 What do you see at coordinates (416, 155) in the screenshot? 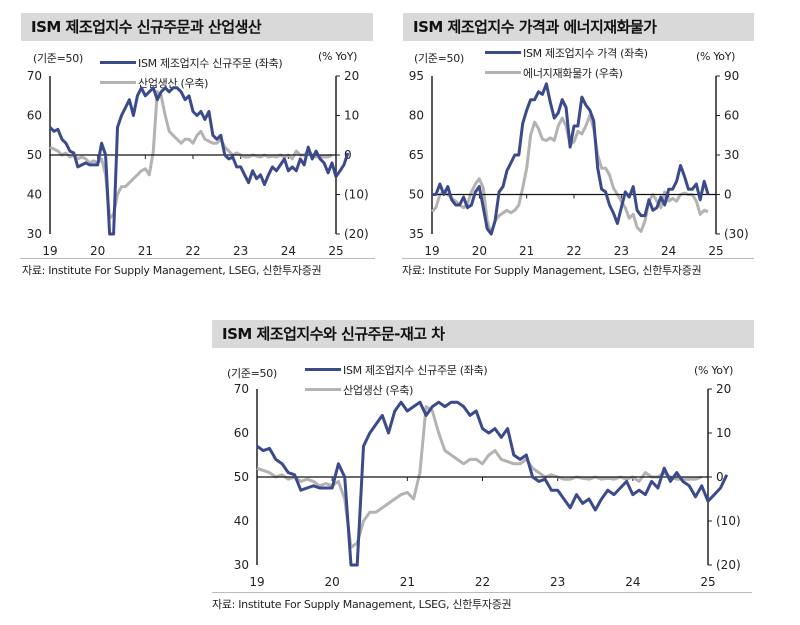
I see `left-tick-label: 65` at bounding box center [416, 155].